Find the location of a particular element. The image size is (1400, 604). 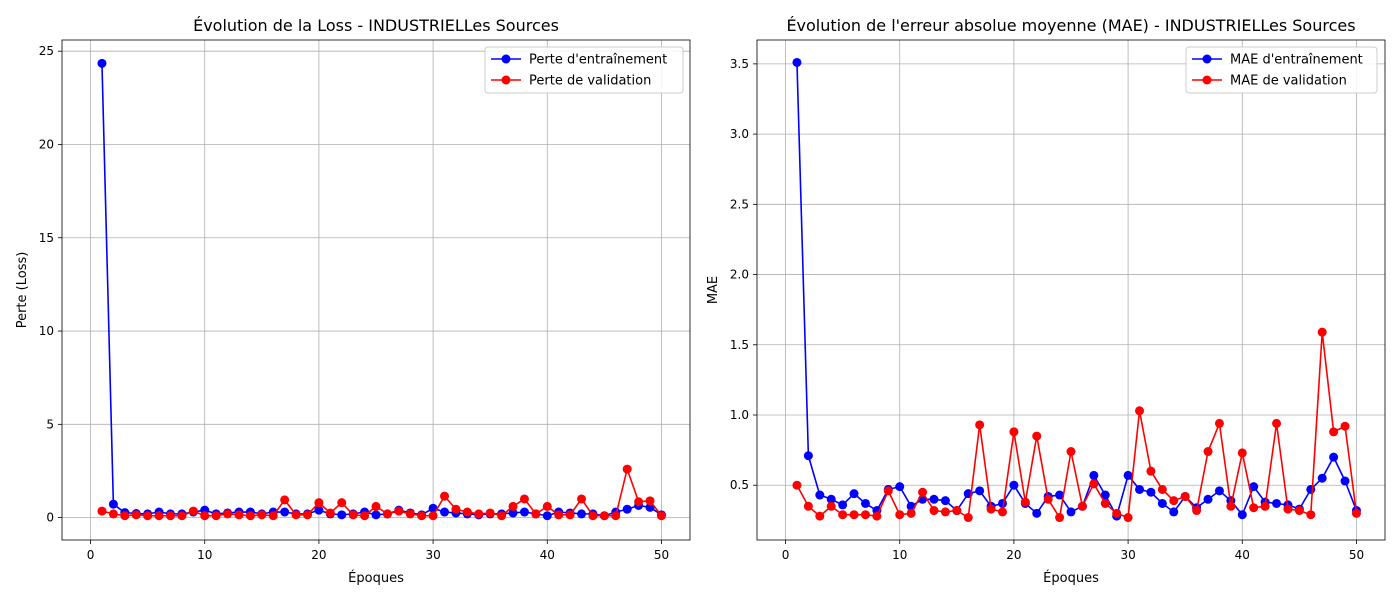

x-tick-label: 30 is located at coordinates (432, 555).